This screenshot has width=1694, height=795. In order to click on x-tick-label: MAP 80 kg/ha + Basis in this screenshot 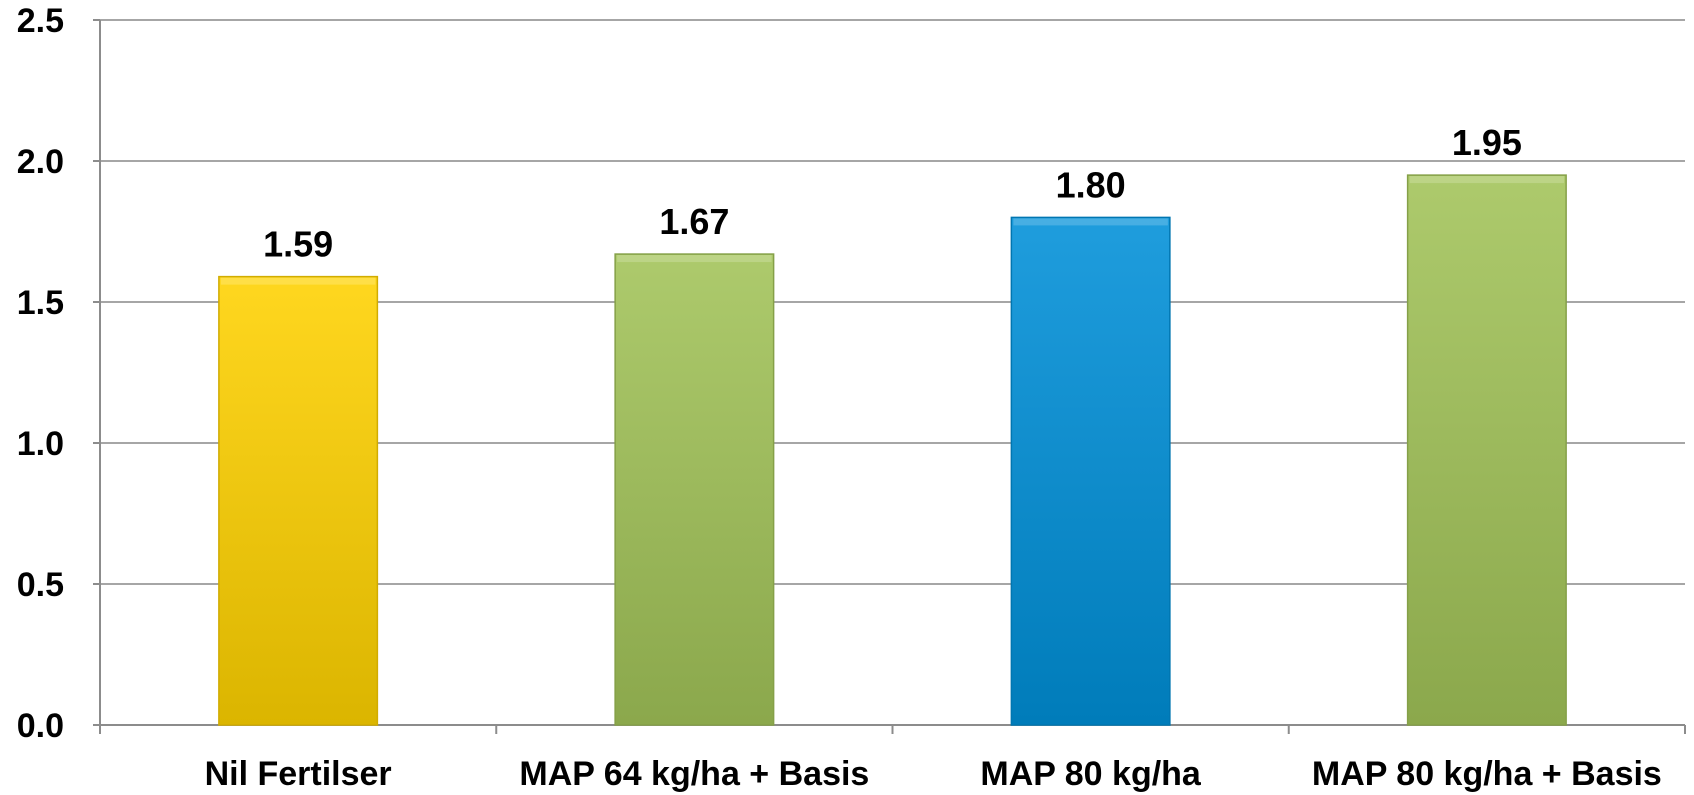, I will do `click(1487, 774)`.